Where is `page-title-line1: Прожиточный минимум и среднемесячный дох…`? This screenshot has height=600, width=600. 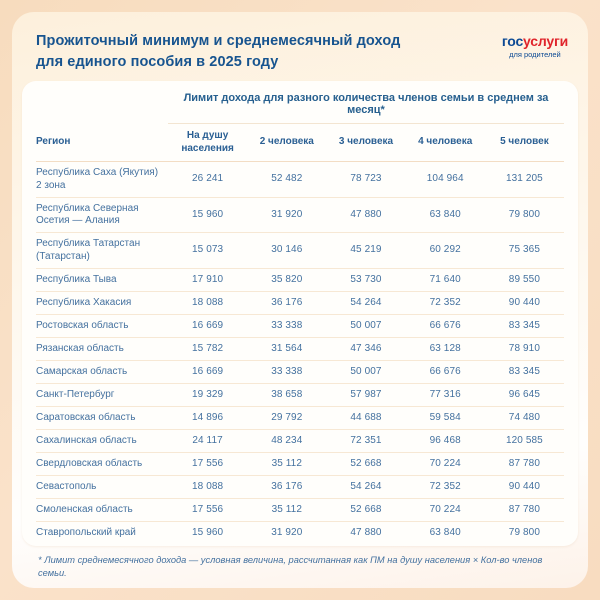 page-title-line1: Прожиточный минимум и среднемесячный дох… is located at coordinates (218, 41).